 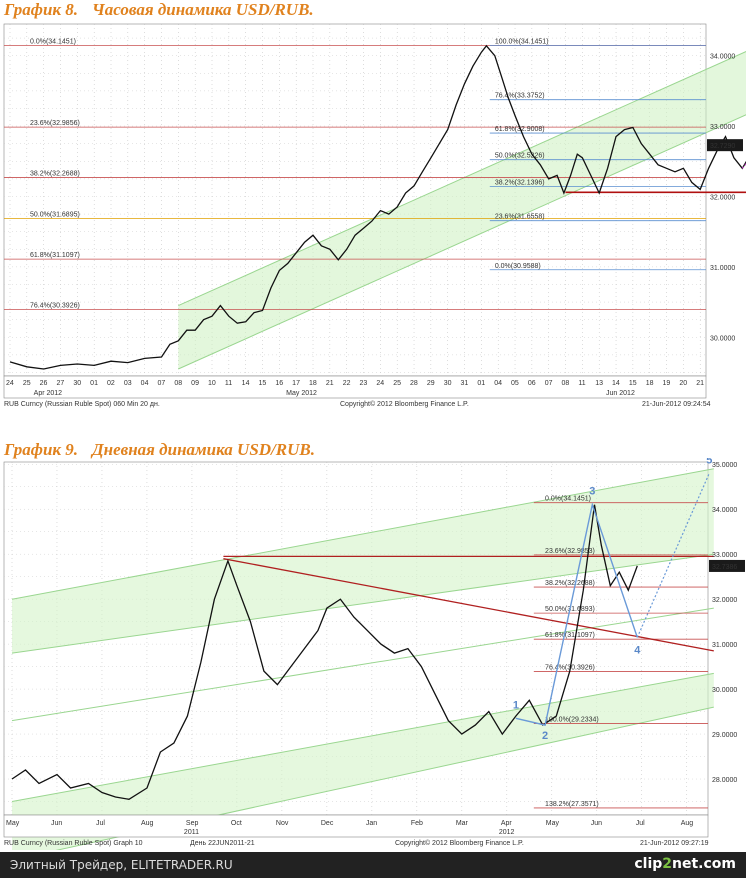 What do you see at coordinates (282, 823) in the screenshot?
I see `x-tick-label: Nov` at bounding box center [282, 823].